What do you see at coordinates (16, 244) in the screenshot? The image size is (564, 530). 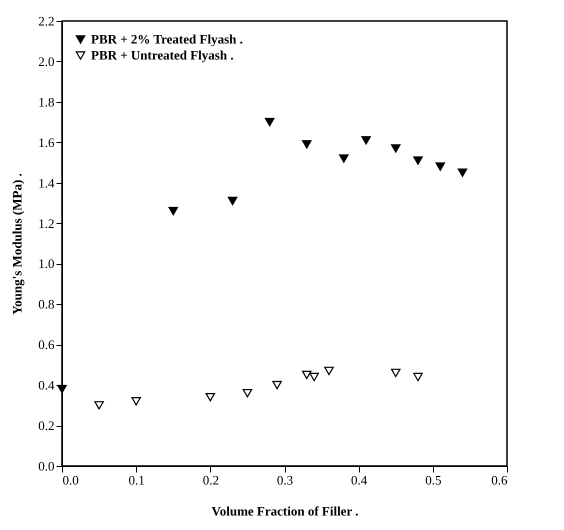 I see `y-axis-title: Young's Modulus (MPa) .` at bounding box center [16, 244].